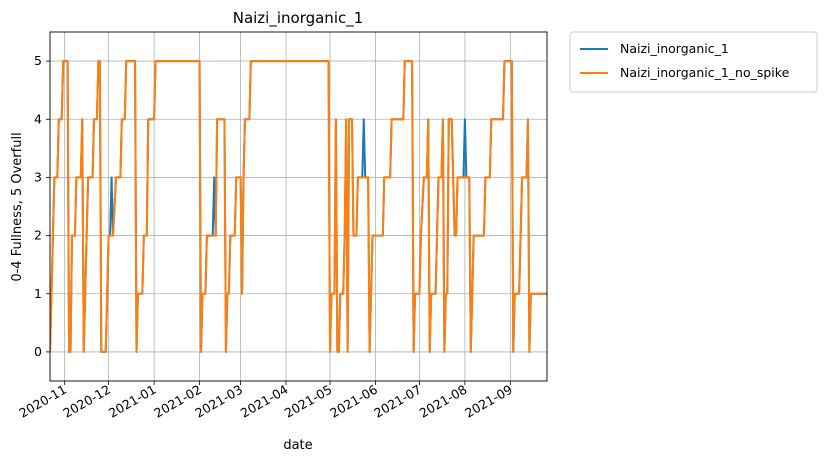 This screenshot has height=462, width=825. Describe the element at coordinates (38, 235) in the screenshot. I see `y-tick-label: 2` at that location.